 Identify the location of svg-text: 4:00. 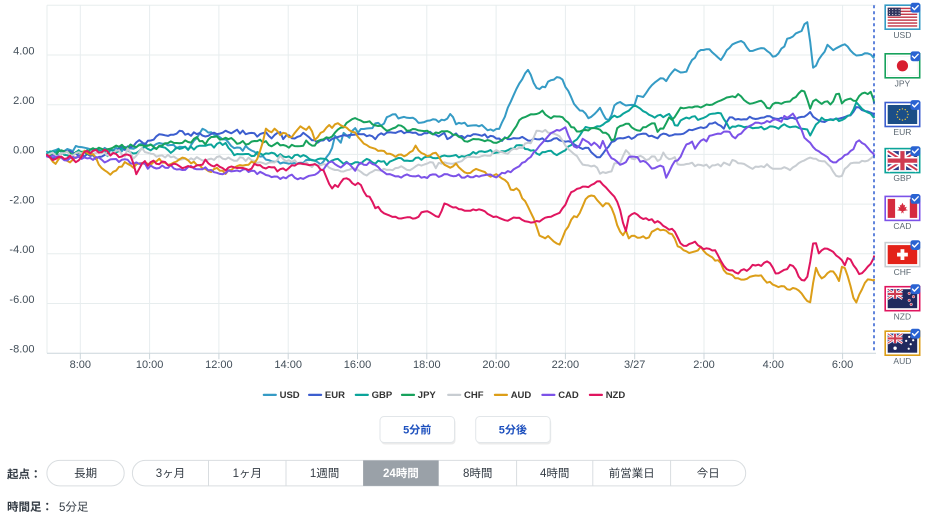
(773, 365).